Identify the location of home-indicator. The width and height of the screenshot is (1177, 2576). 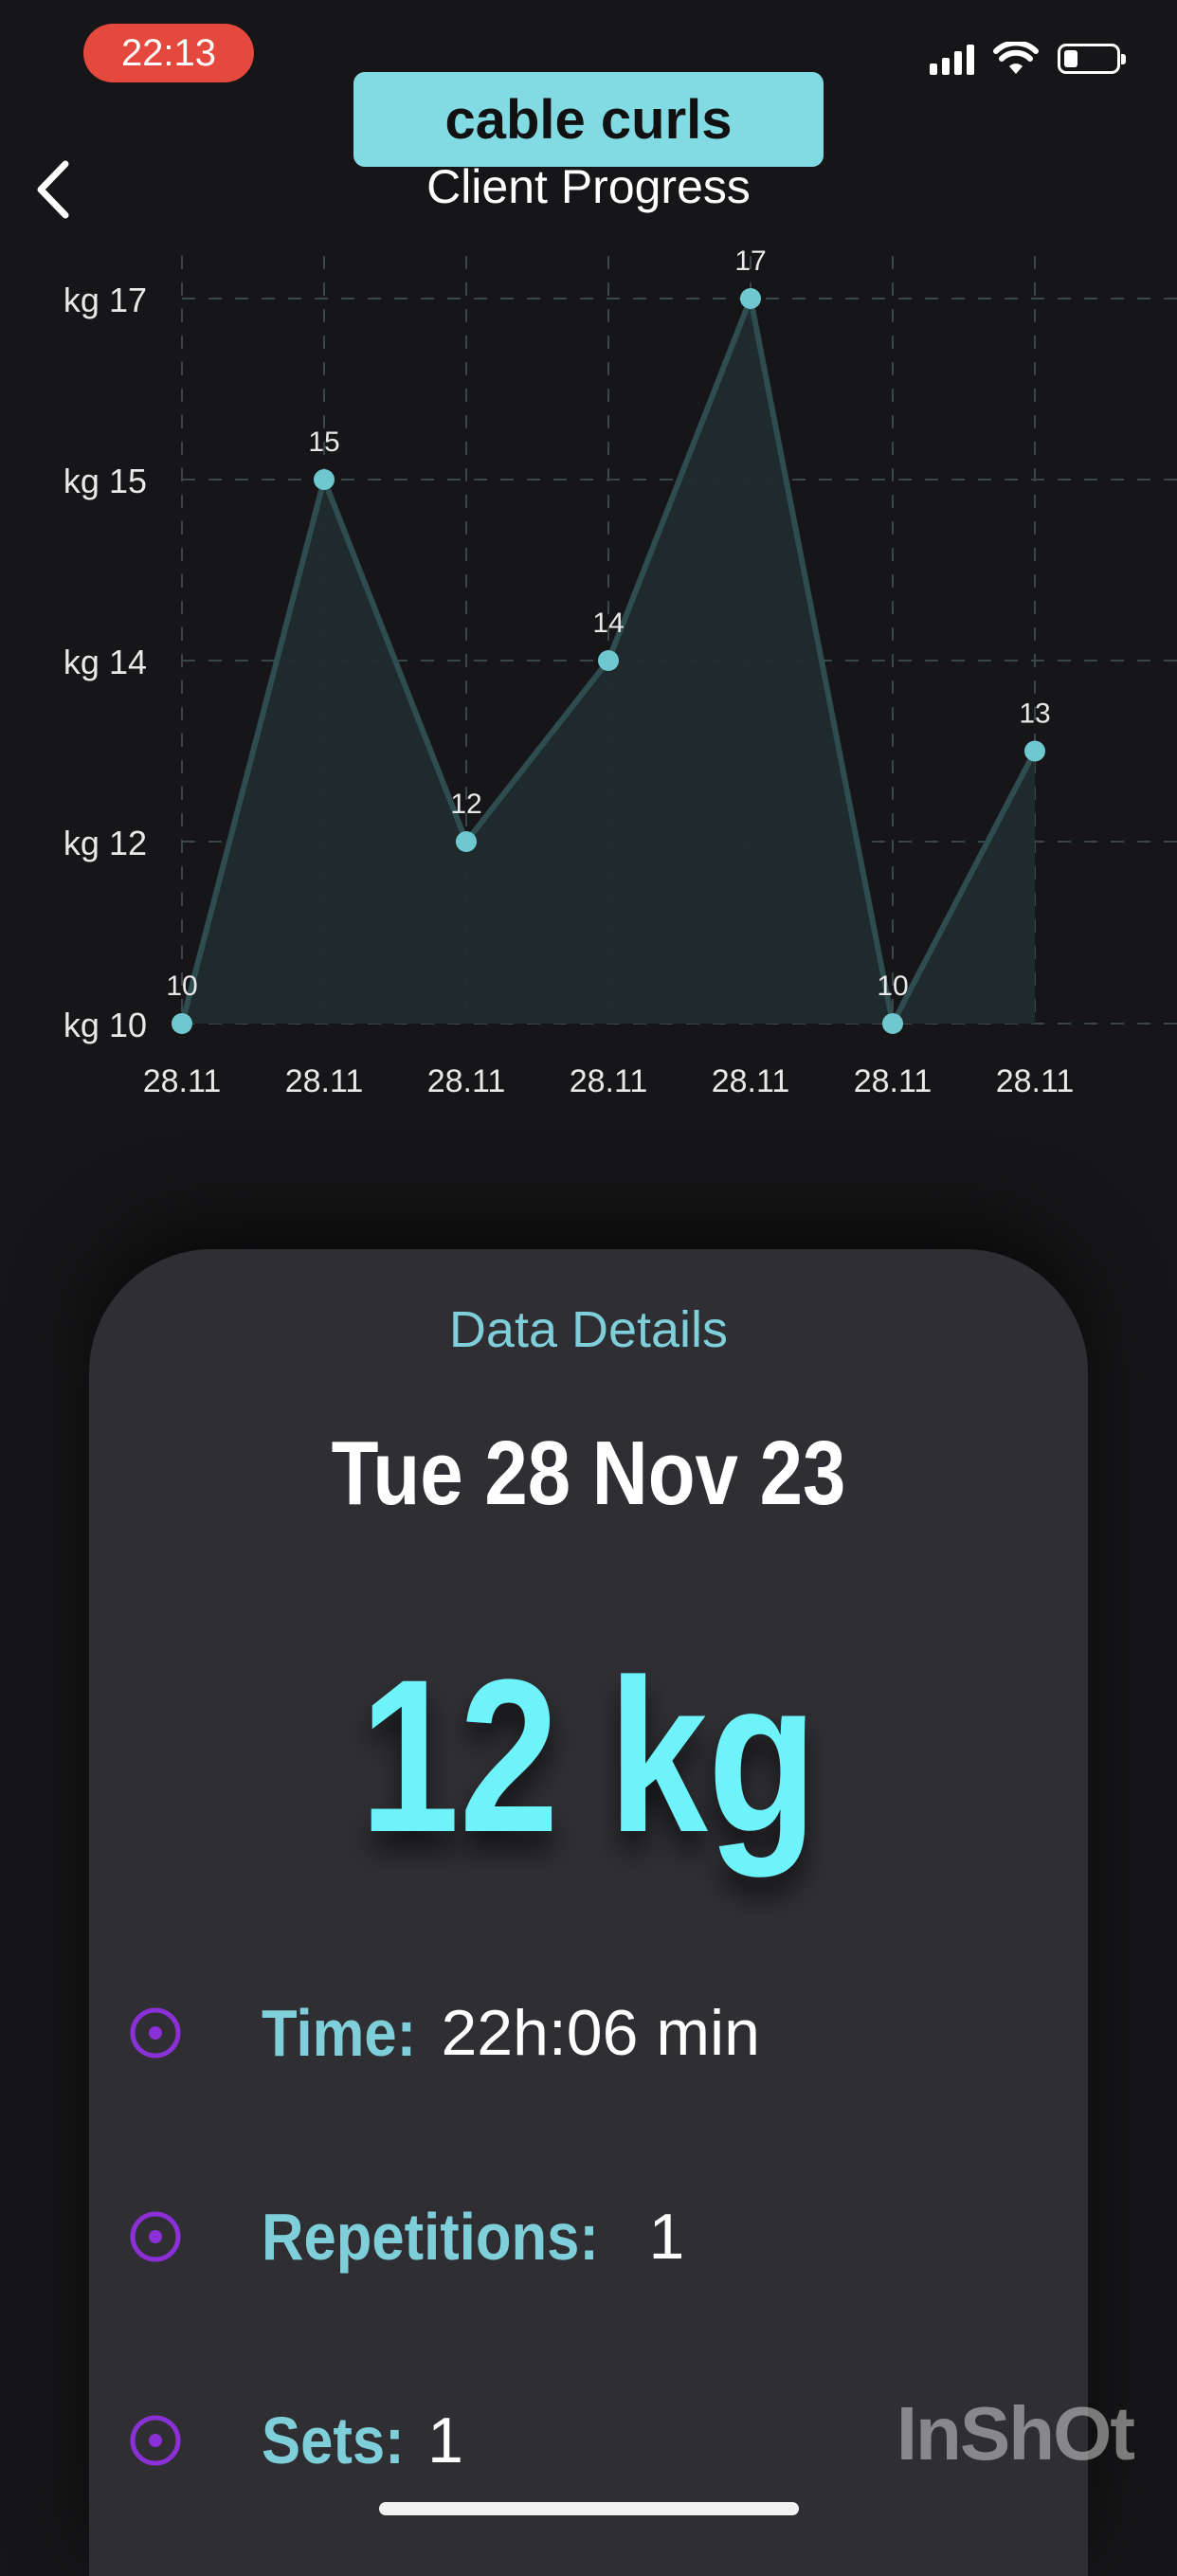
(589, 2508).